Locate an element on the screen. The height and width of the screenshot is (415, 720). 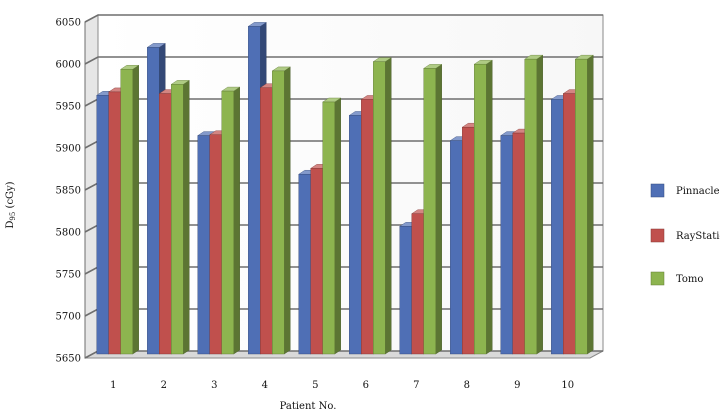
y-tick-label: 5700 is located at coordinates (68, 317).